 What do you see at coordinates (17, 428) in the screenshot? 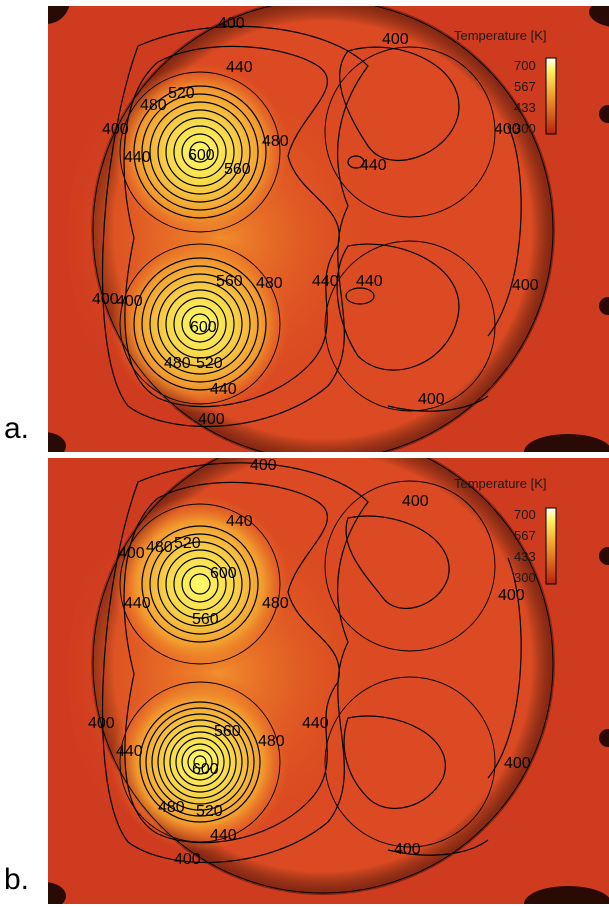
I see `panel-letter-a: a.` at bounding box center [17, 428].